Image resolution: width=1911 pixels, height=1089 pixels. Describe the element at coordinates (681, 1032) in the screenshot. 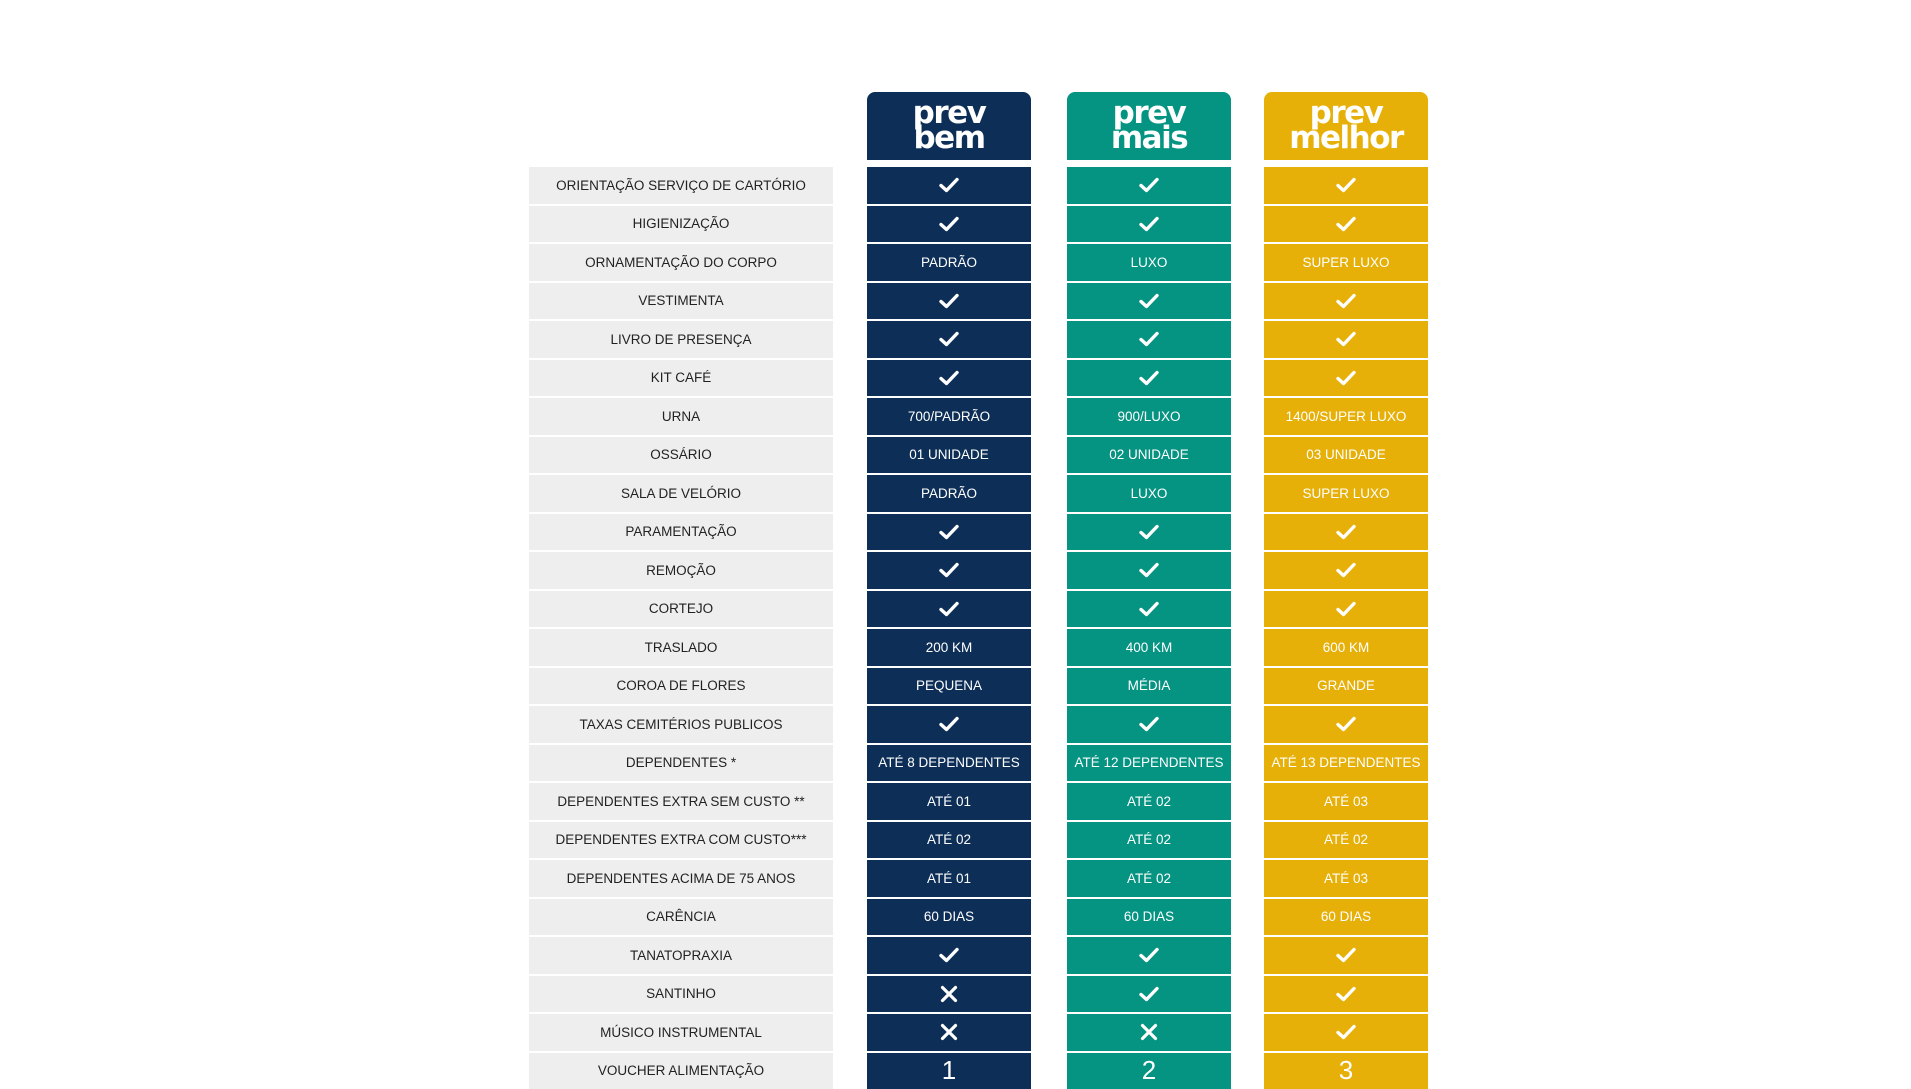

I see `row-label: MÚSICO INSTRUMENTAL` at that location.